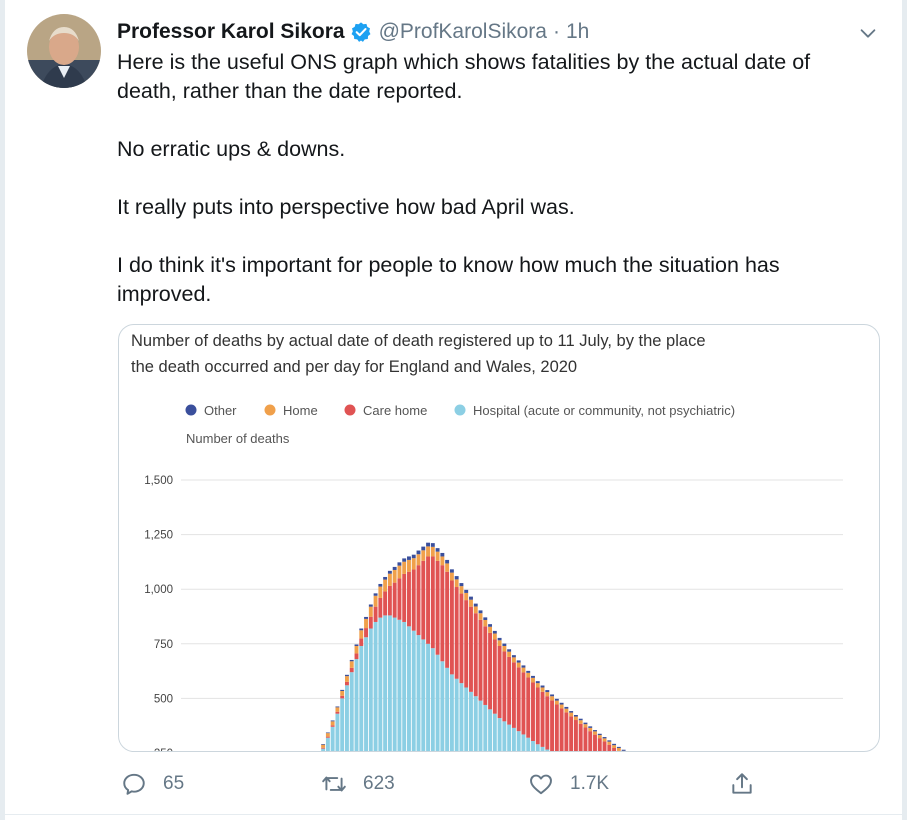 The image size is (907, 820). Describe the element at coordinates (231, 31) in the screenshot. I see `author-name: Professor Karol Sikora` at that location.